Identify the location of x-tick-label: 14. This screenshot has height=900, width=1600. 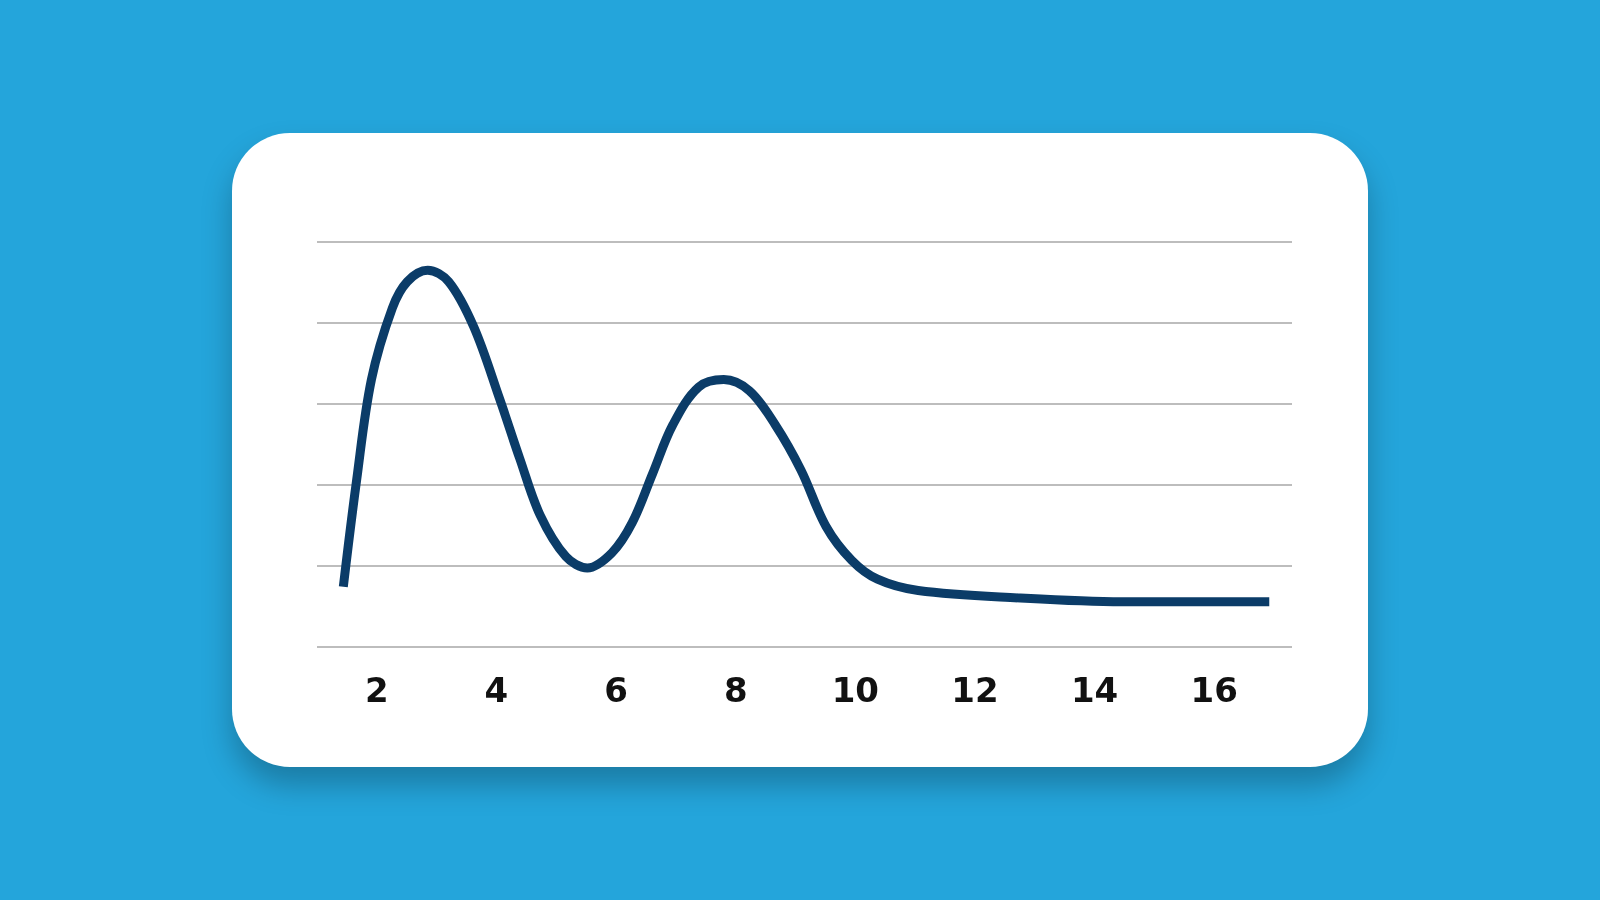
(1094, 690).